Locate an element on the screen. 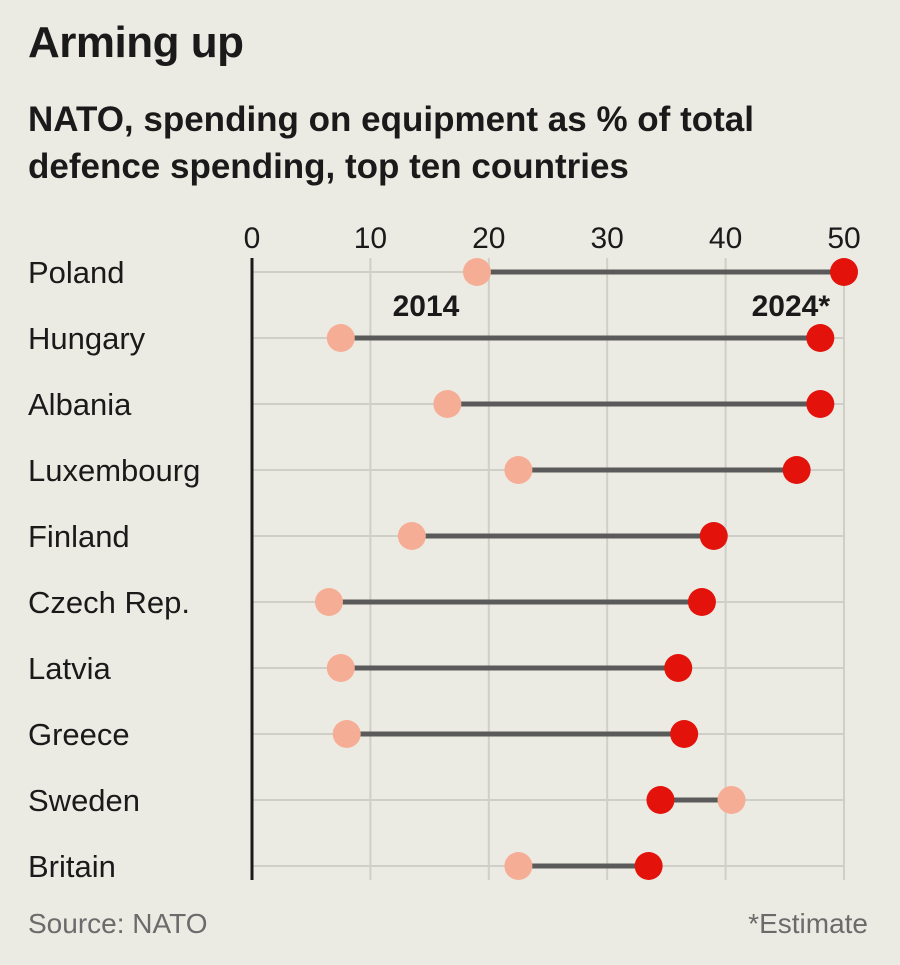 Image resolution: width=900 pixels, height=965 pixels. category-label: Hungary is located at coordinates (87, 338).